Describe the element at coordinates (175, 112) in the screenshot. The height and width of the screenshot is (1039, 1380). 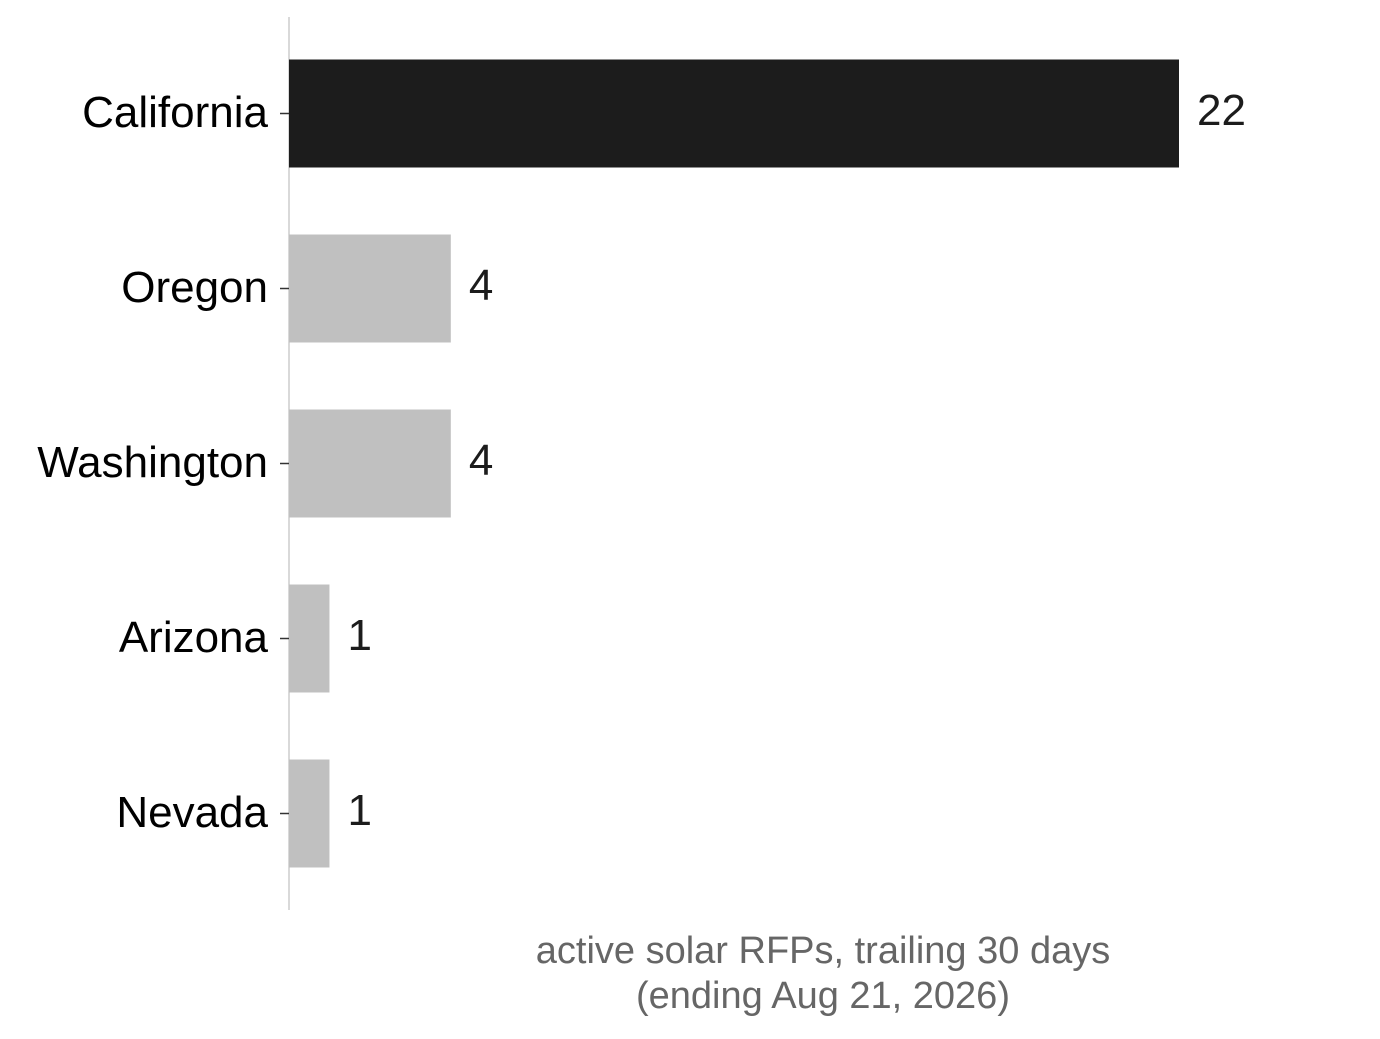
I see `y-tick-label: California` at that location.